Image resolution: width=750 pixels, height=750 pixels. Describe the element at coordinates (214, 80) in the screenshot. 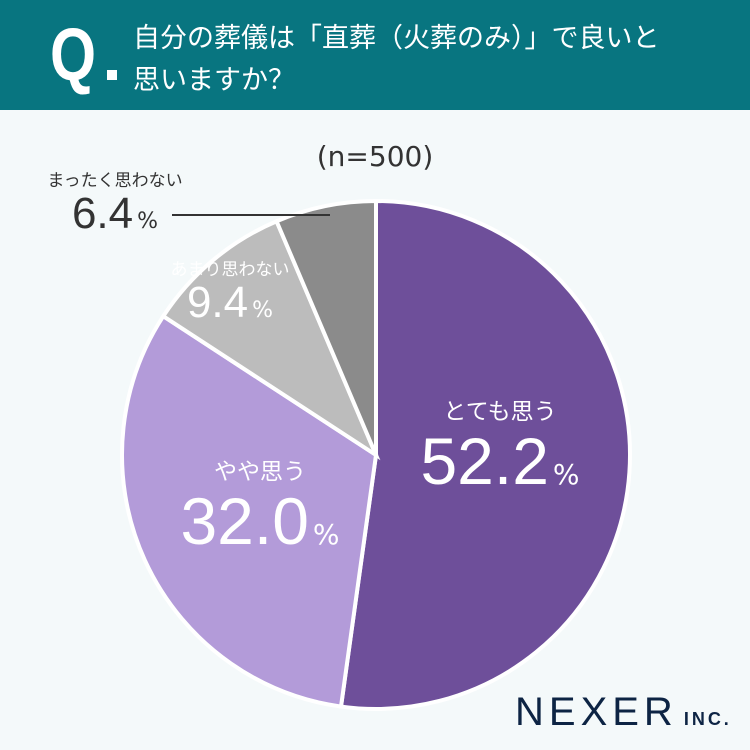

I see `title-line-2: 思いますか？` at that location.